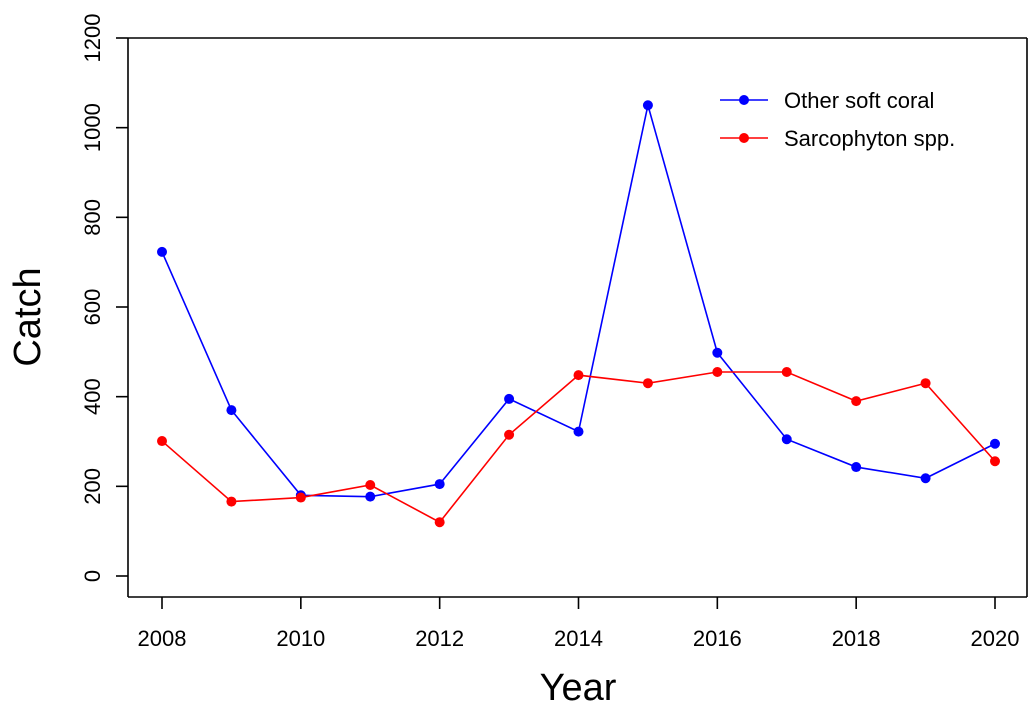 Image resolution: width=1028 pixels, height=704 pixels. What do you see at coordinates (717, 638) in the screenshot?
I see `x-tick-label: 2016` at bounding box center [717, 638].